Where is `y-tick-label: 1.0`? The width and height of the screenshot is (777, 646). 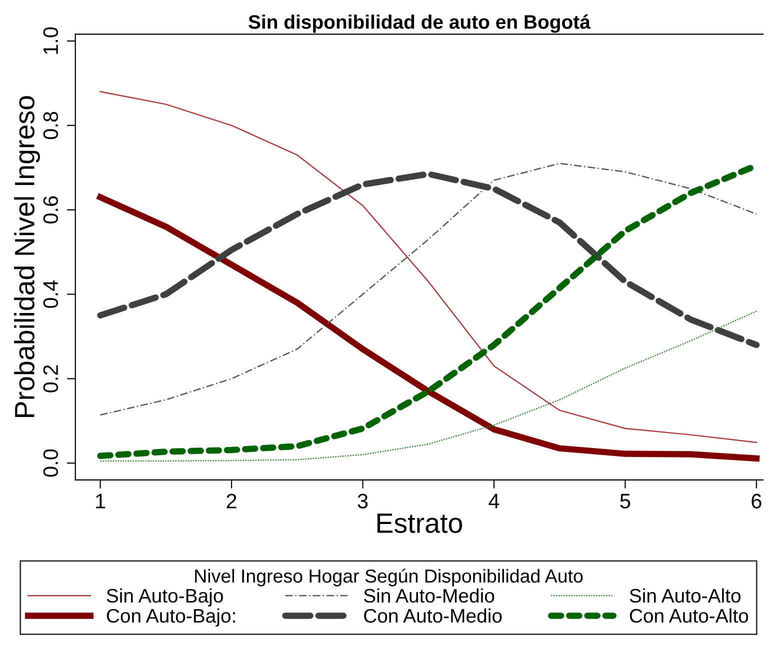
y-tick-label: 1.0 is located at coordinates (50, 40).